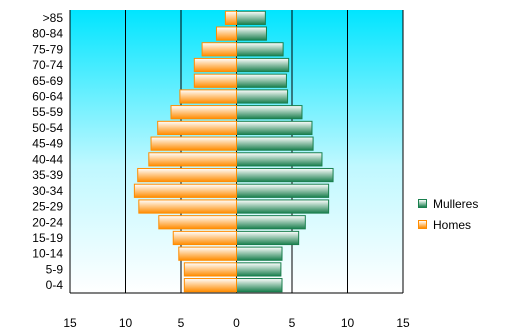  Describe the element at coordinates (47, 175) in the screenshot. I see `y-tick-label: 35-39` at that location.